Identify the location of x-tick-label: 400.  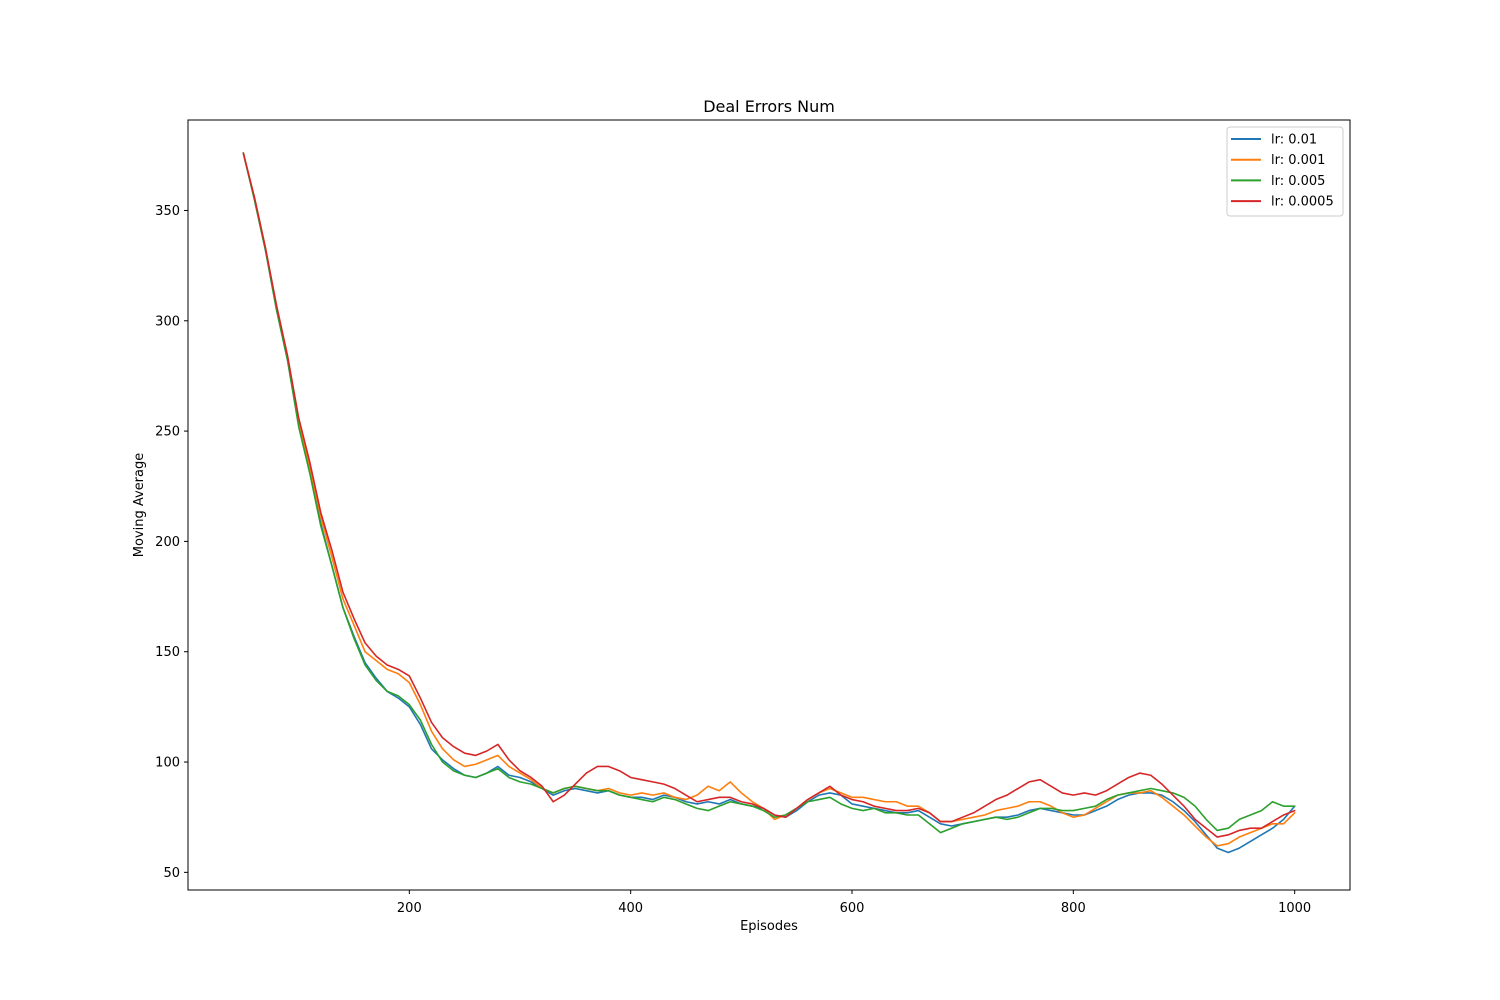
(630, 908).